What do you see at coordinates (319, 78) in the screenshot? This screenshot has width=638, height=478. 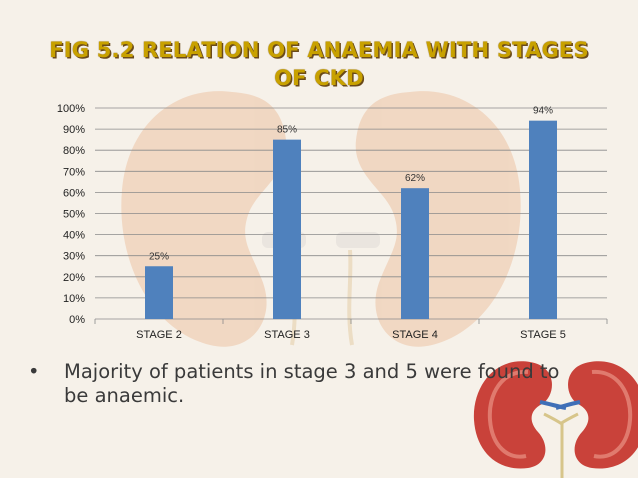 I see `slide-title-line-2: OF CKD` at bounding box center [319, 78].